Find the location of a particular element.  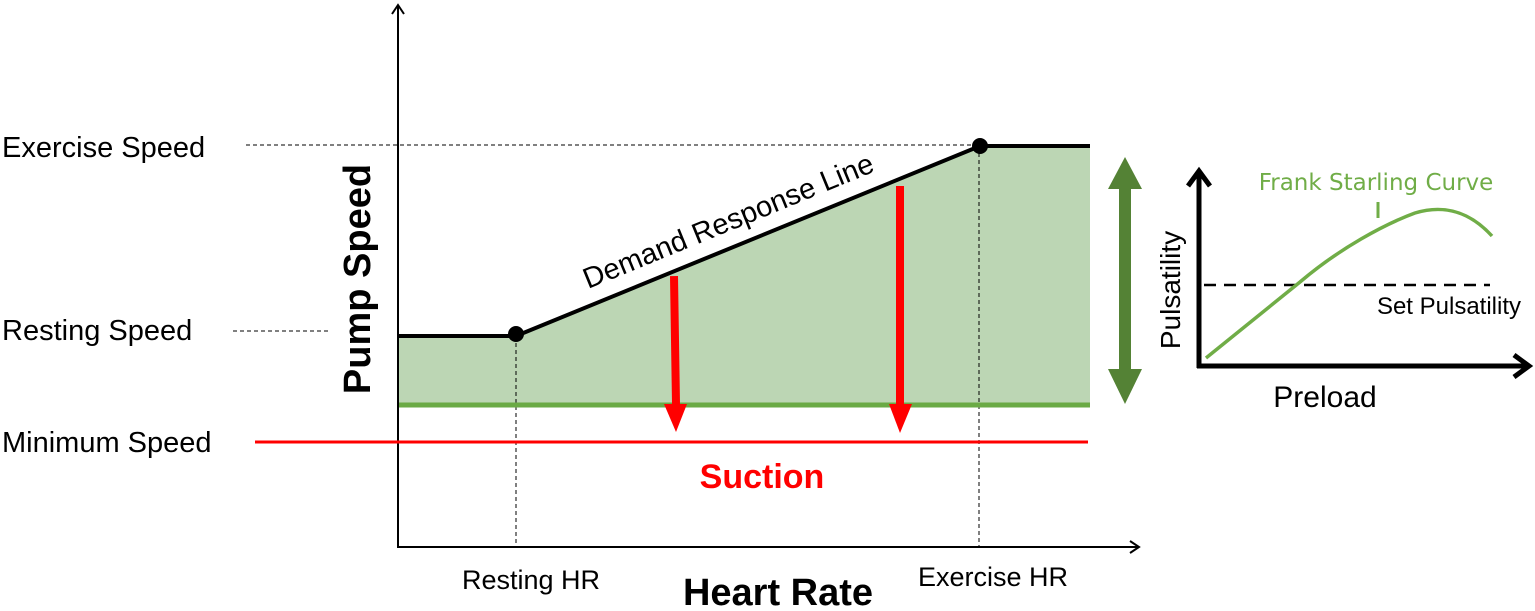

suction-label: Suction is located at coordinates (762, 477).